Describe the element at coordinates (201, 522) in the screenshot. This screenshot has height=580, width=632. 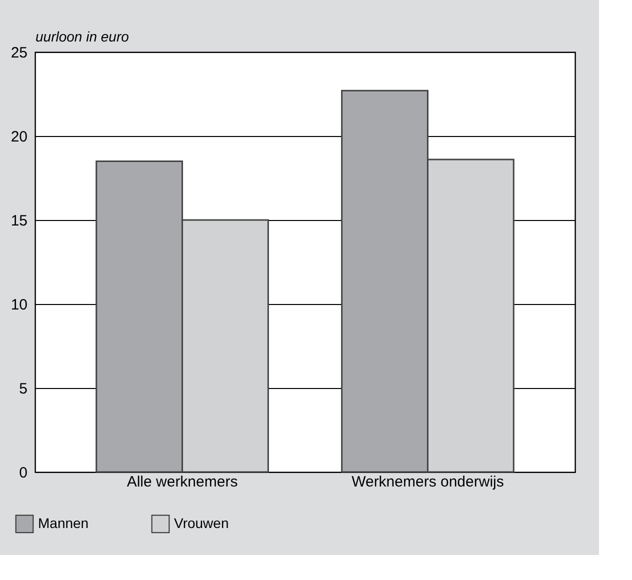
I see `legend-label: Vrouwen` at that location.